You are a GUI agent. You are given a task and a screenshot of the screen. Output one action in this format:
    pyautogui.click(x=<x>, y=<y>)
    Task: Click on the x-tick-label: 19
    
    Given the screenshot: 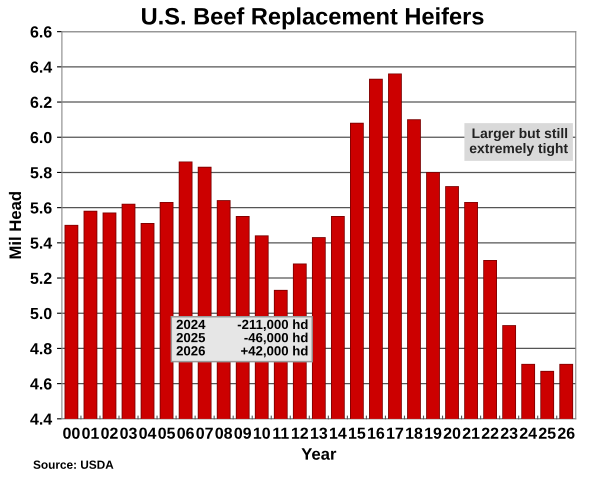 What is the action you would take?
    pyautogui.click(x=433, y=433)
    